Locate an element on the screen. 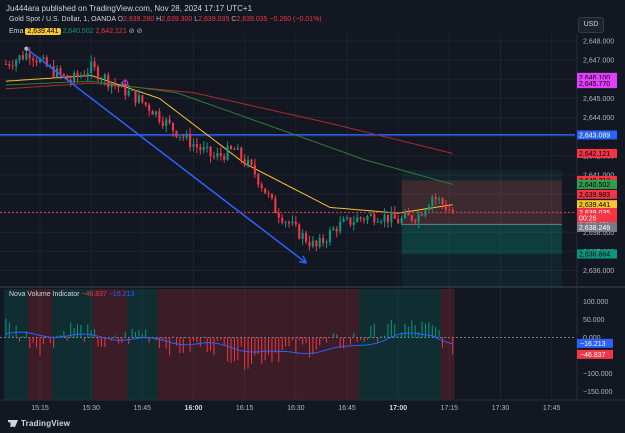  tradingview-brand: TradingView is located at coordinates (39, 423).